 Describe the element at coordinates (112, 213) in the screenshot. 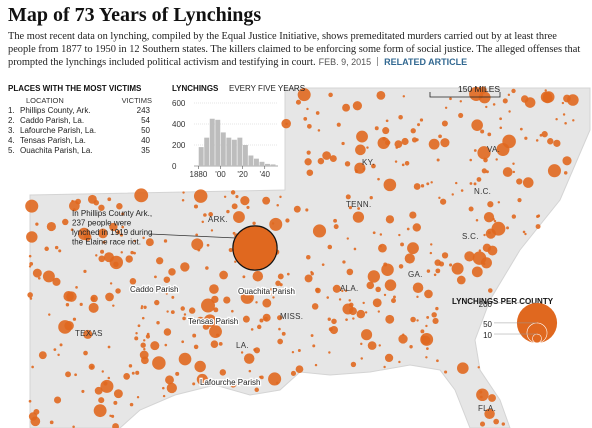

I see `annotation-text: In Phillips County Ark.,` at that location.